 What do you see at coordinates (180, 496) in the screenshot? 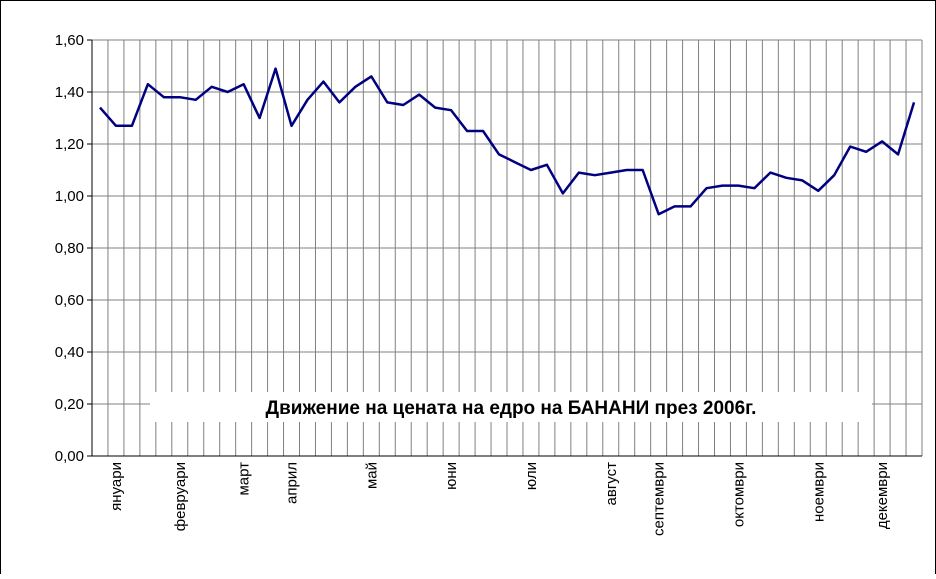
I see `x-tick-label: февруари` at bounding box center [180, 496].